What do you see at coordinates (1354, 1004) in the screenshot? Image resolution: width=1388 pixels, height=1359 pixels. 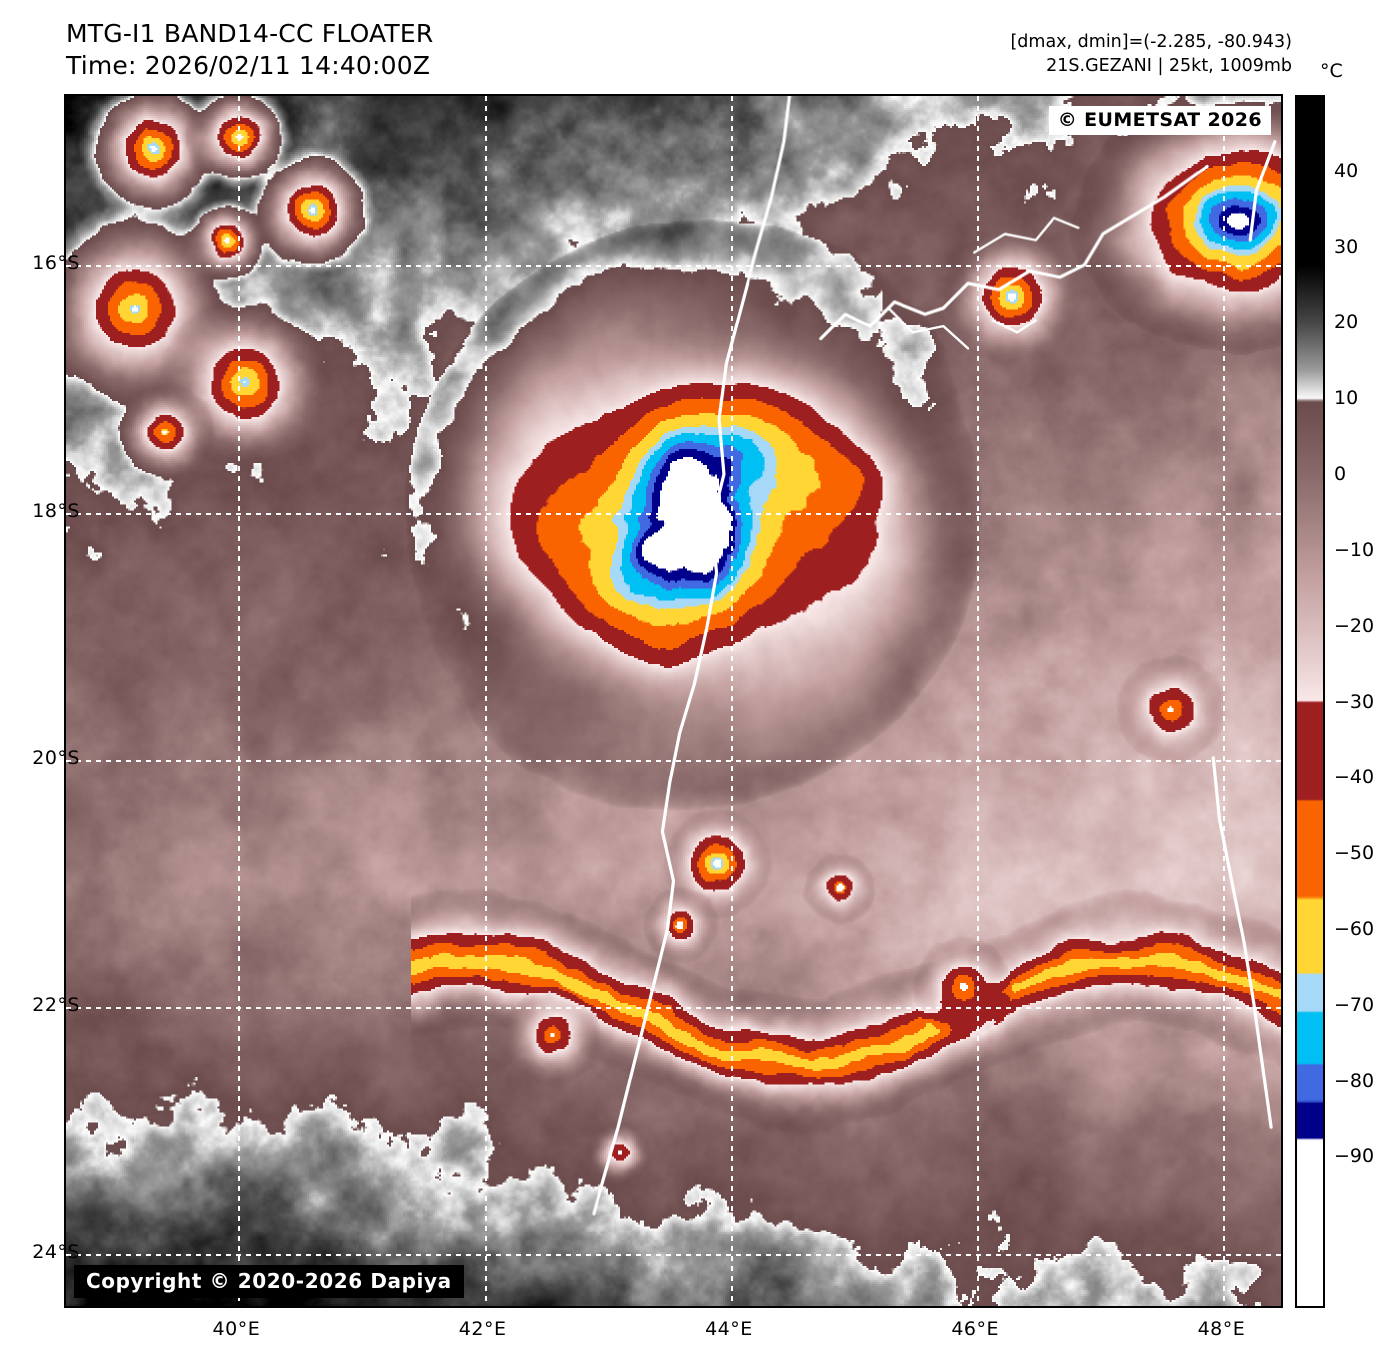 I see `colorbar-tick-label: −70` at bounding box center [1354, 1004].